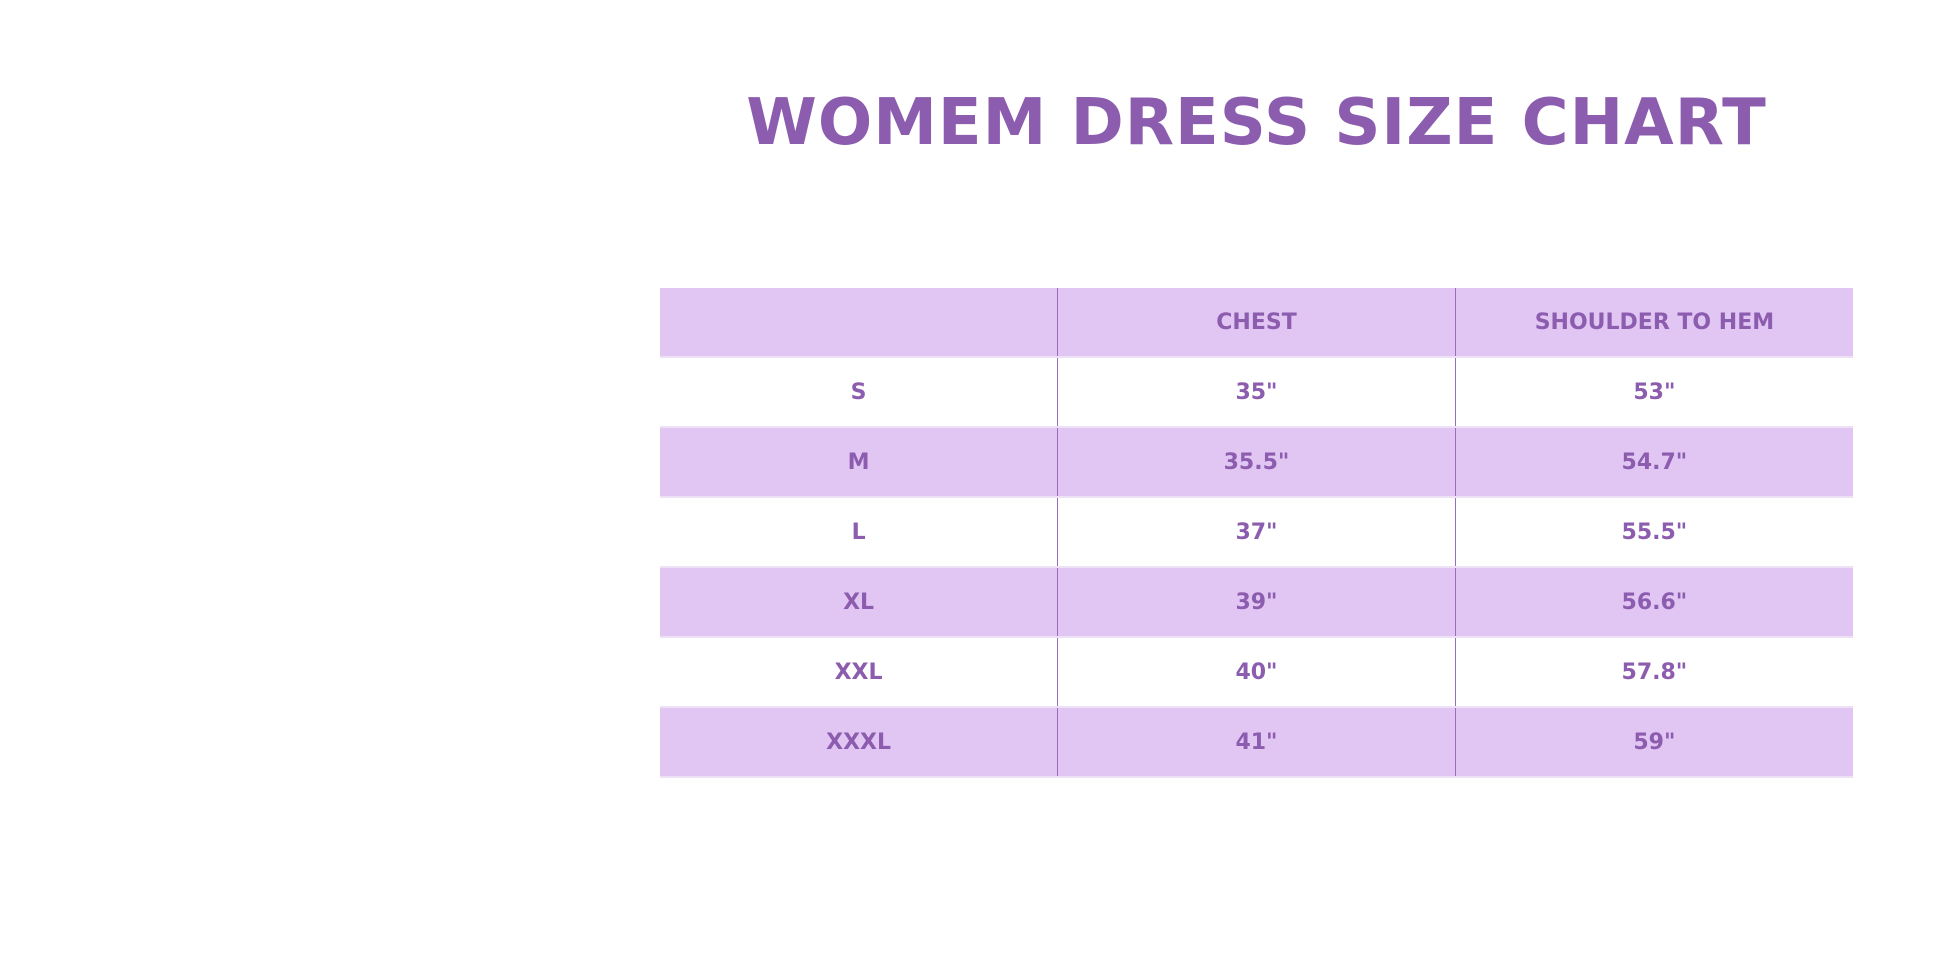 Image resolution: width=1946 pixels, height=973 pixels. I want to click on table-row: L 37" 55.5", so click(1256, 532).